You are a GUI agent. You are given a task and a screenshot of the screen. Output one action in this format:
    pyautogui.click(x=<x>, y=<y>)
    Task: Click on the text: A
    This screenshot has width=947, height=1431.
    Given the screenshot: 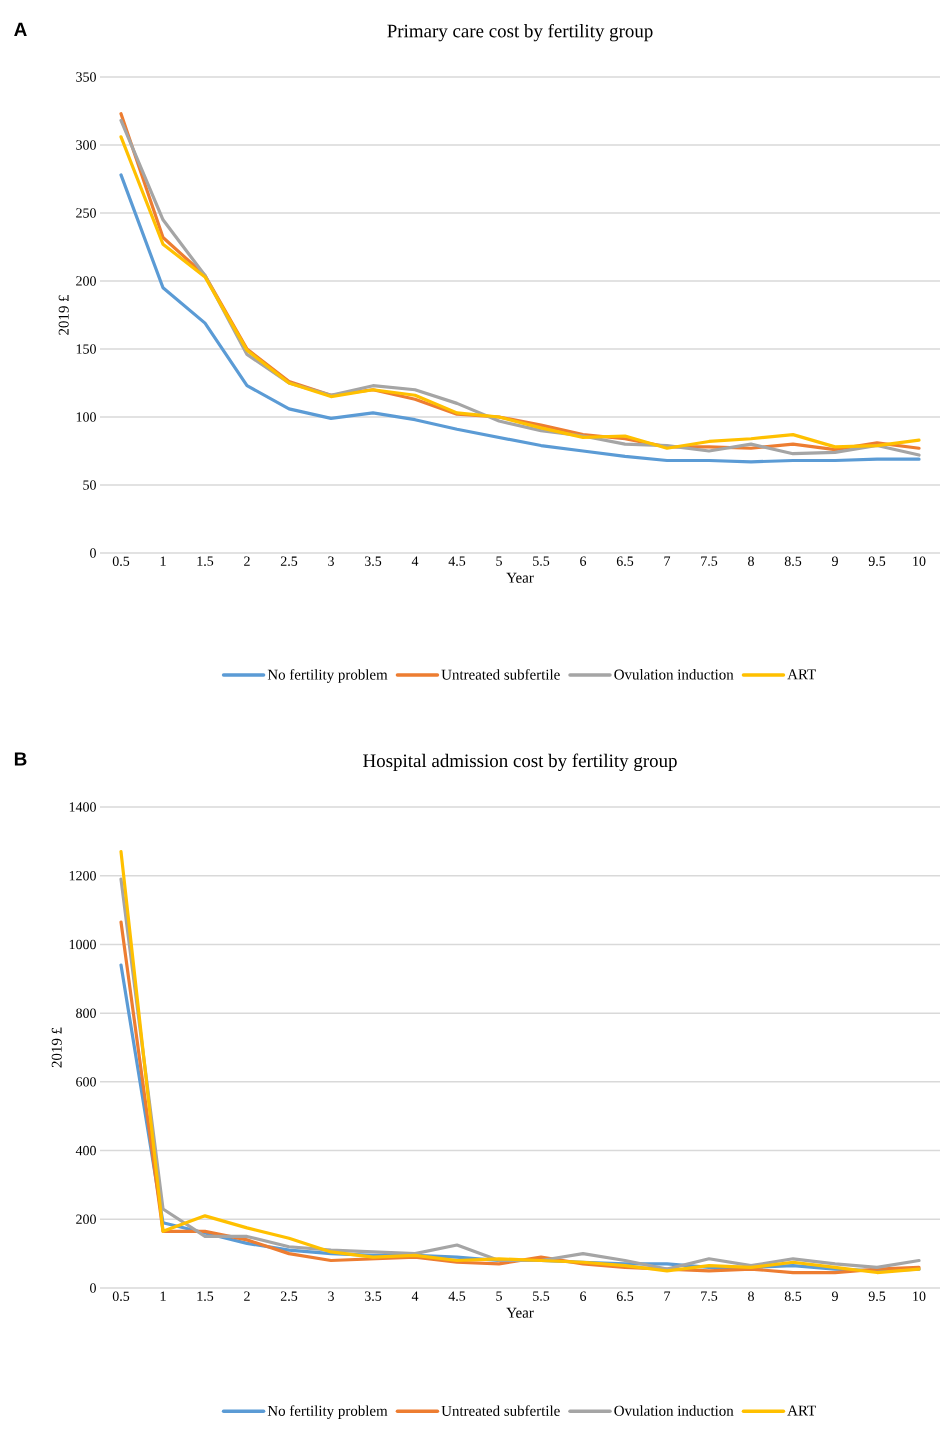 What is the action you would take?
    pyautogui.click(x=20, y=29)
    